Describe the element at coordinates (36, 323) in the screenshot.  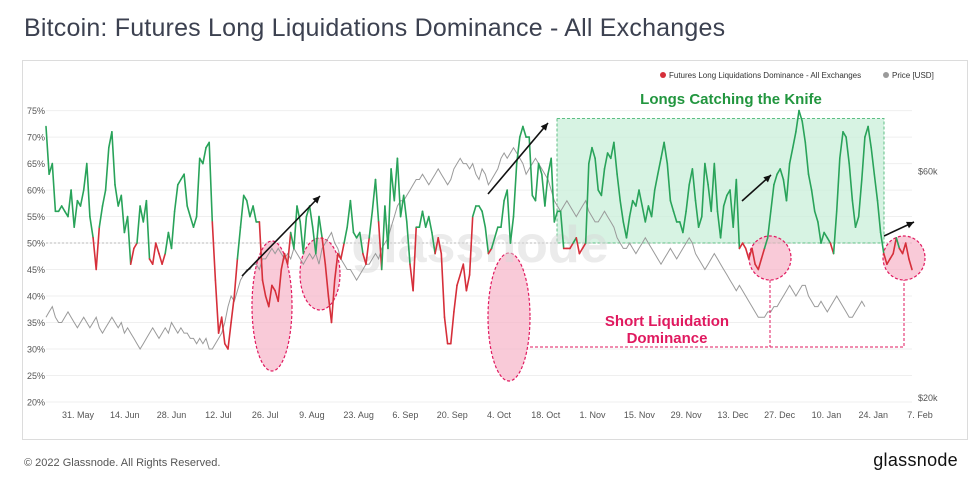
I see `y-tick-label: 35%` at that location.